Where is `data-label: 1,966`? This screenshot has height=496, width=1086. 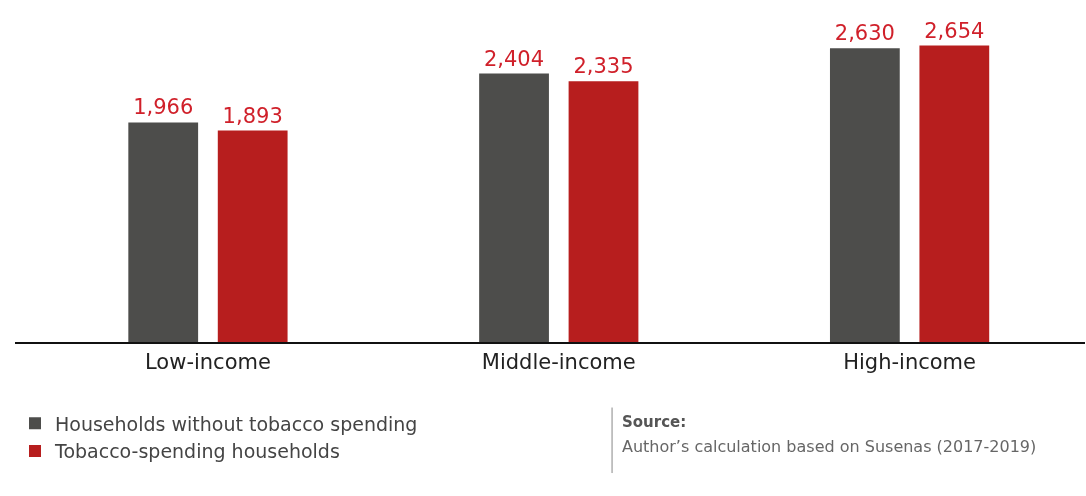
data-label: 1,966 is located at coordinates (163, 107).